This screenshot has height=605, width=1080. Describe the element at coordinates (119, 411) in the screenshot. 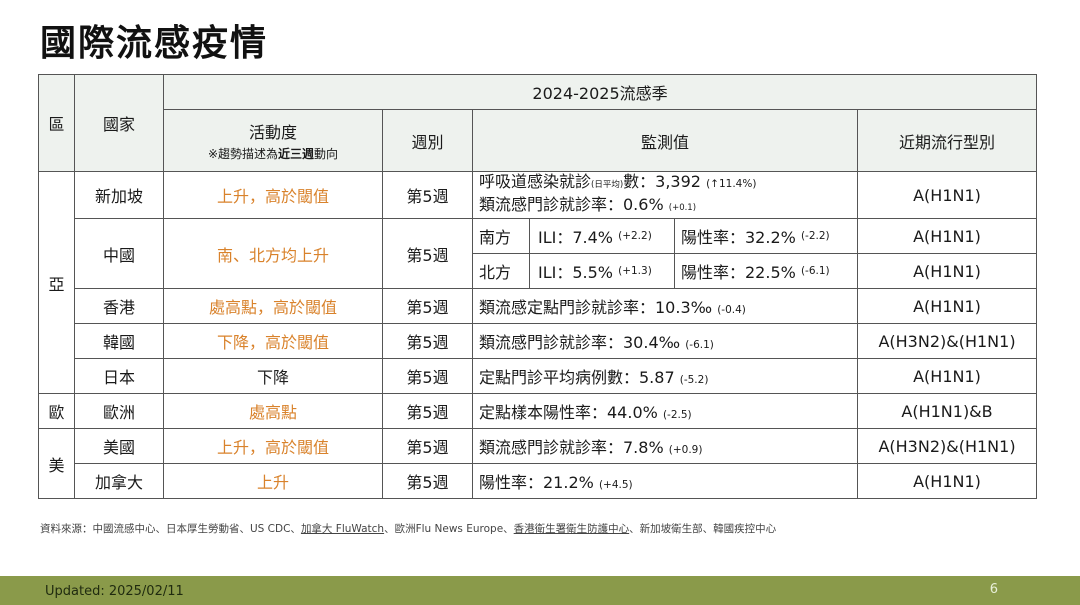

I see `country-cell: 歐洲` at that location.